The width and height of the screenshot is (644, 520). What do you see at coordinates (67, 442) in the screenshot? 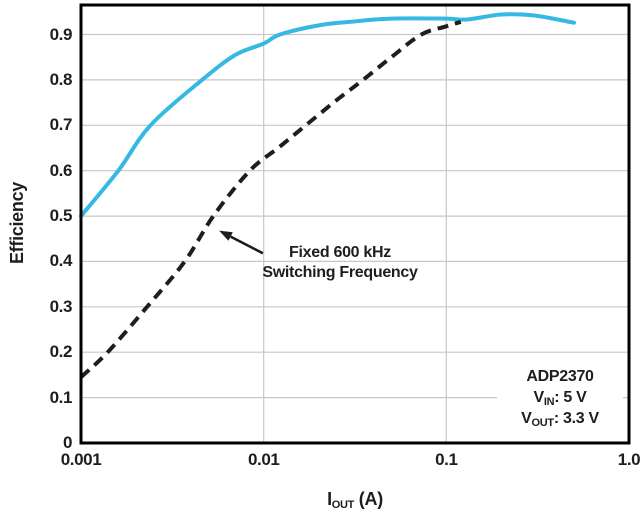
I see `y-tick-label-0: 0` at bounding box center [67, 442].